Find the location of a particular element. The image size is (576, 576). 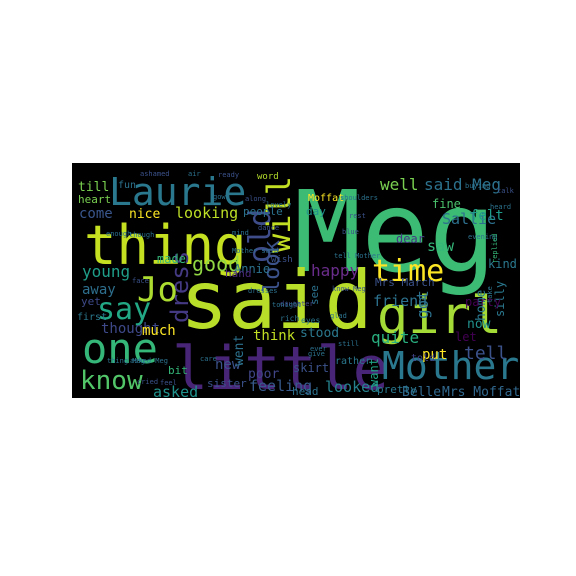

word-skirt: skirt is located at coordinates (311, 368).